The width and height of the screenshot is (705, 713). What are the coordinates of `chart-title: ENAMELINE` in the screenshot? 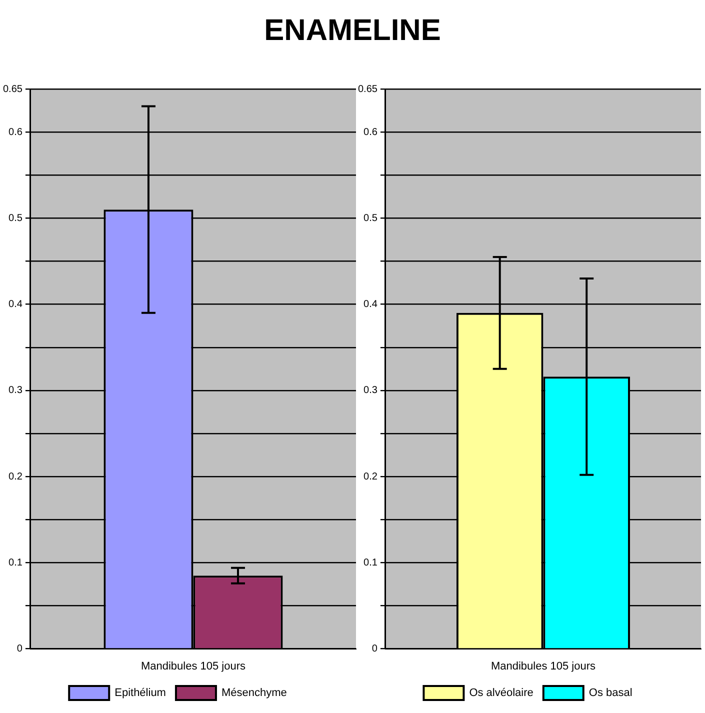 It's located at (352, 31).